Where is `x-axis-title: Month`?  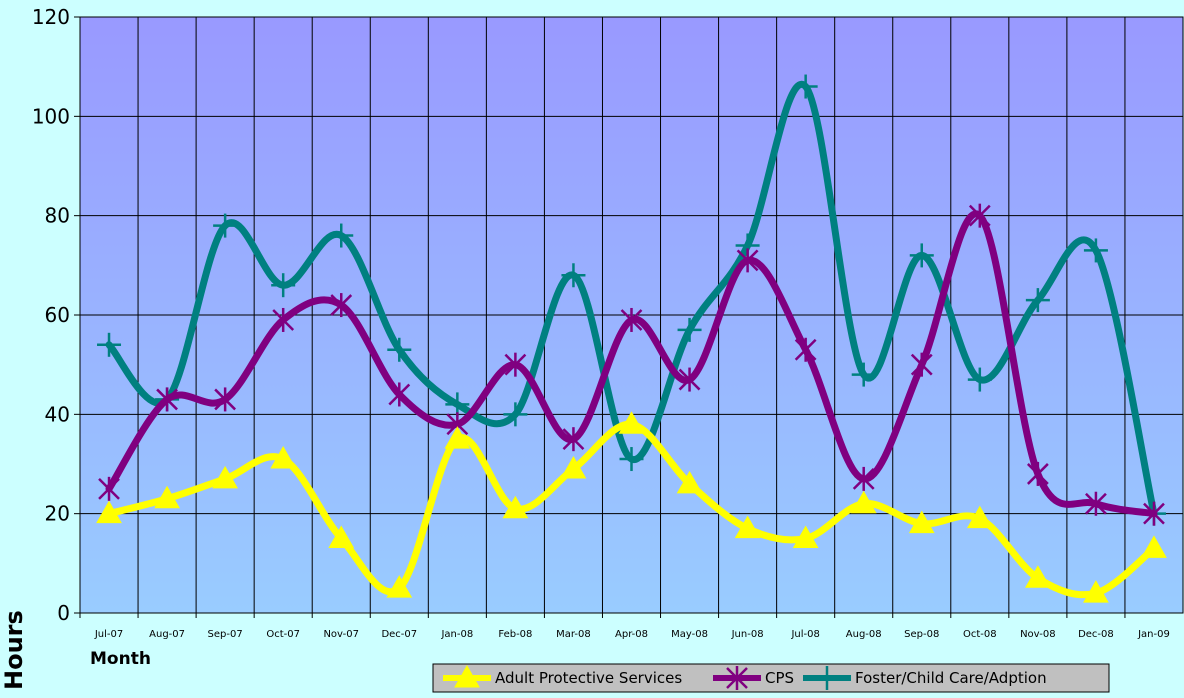 x-axis-title: Month is located at coordinates (120, 659).